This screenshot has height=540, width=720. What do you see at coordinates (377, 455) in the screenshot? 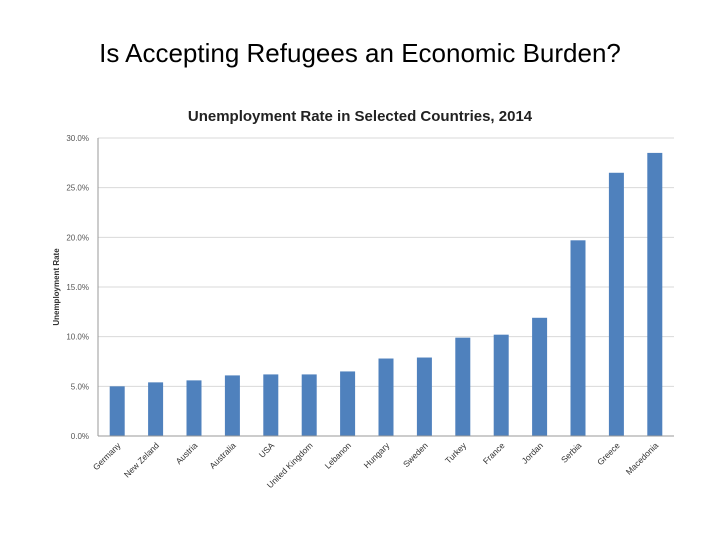
I see `x-category-label: Hungary` at bounding box center [377, 455].